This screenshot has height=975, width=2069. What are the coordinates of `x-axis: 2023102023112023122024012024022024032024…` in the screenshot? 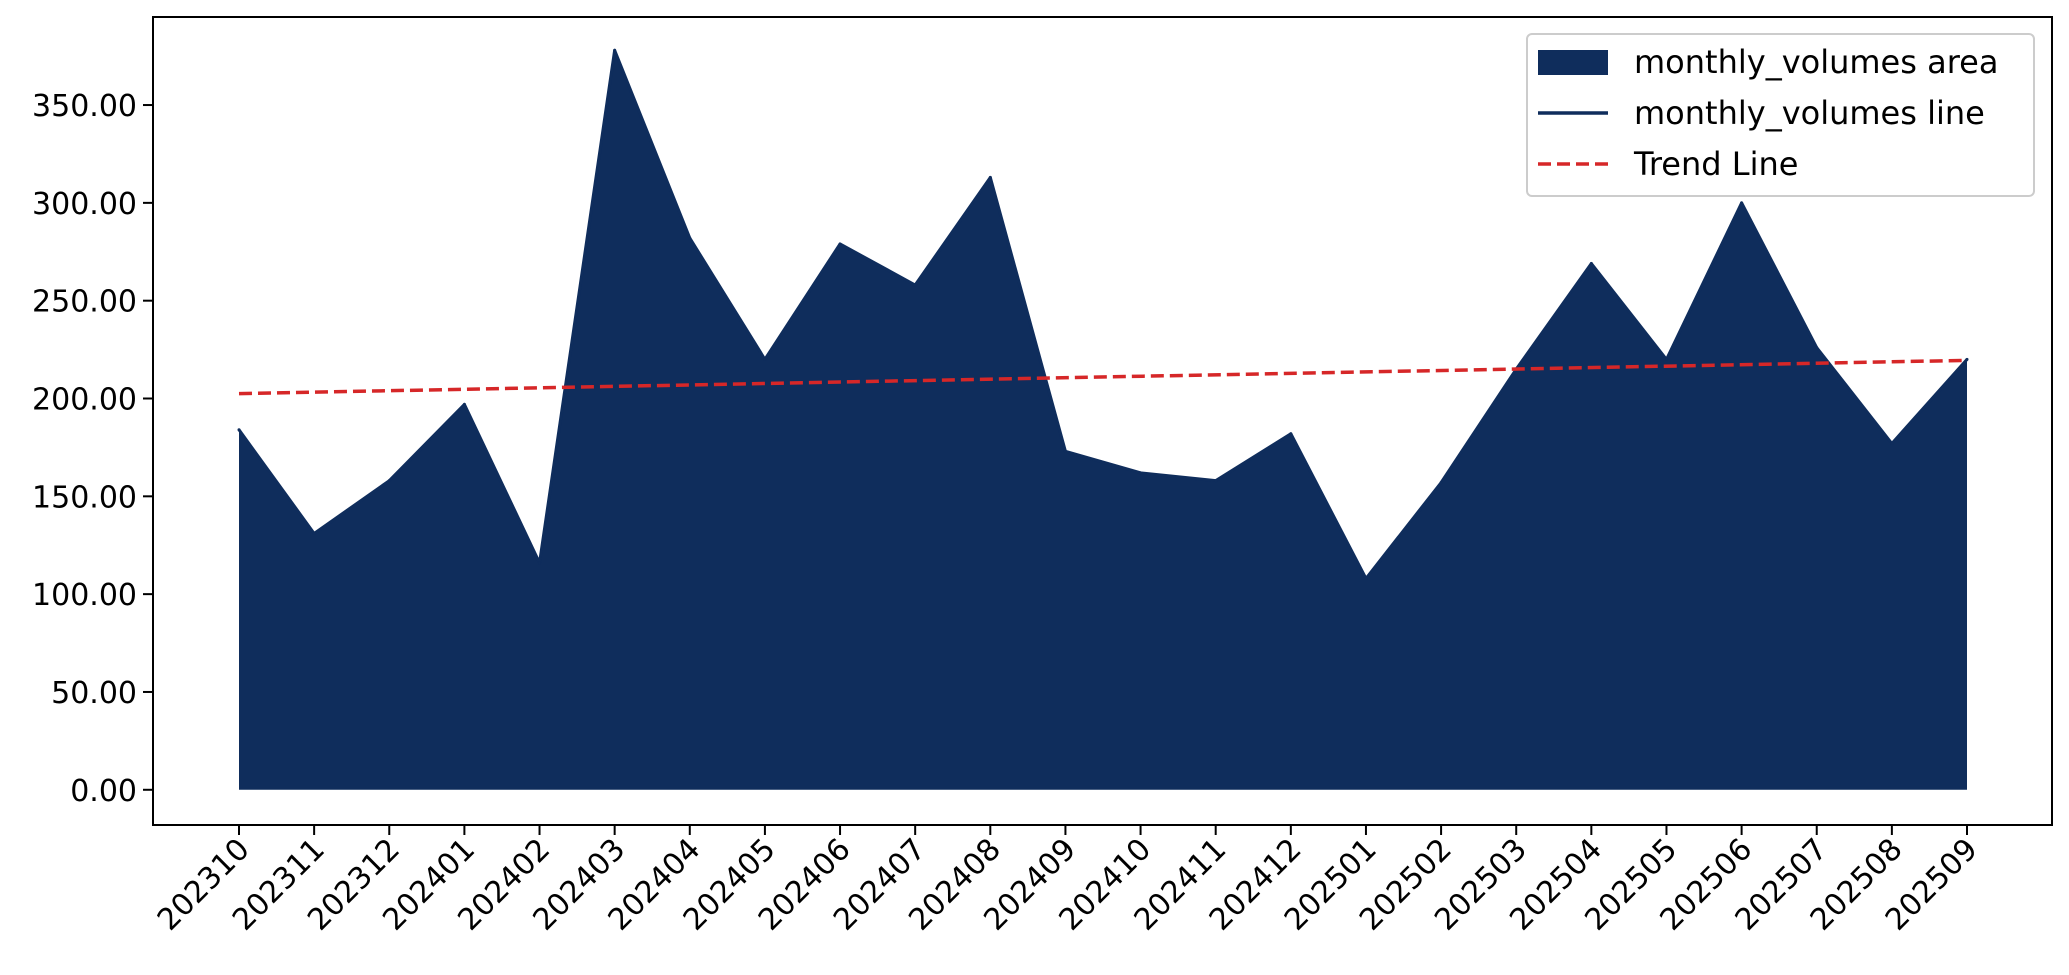 It's located at (1068, 881).